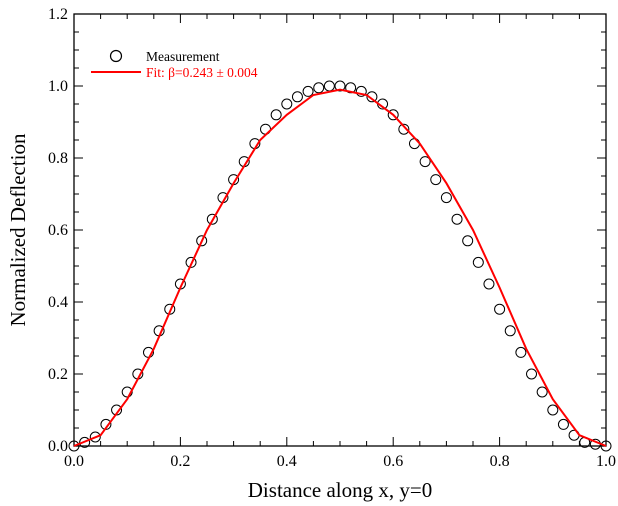  What do you see at coordinates (393, 461) in the screenshot?
I see `x-tick-label: 0.6` at bounding box center [393, 461].